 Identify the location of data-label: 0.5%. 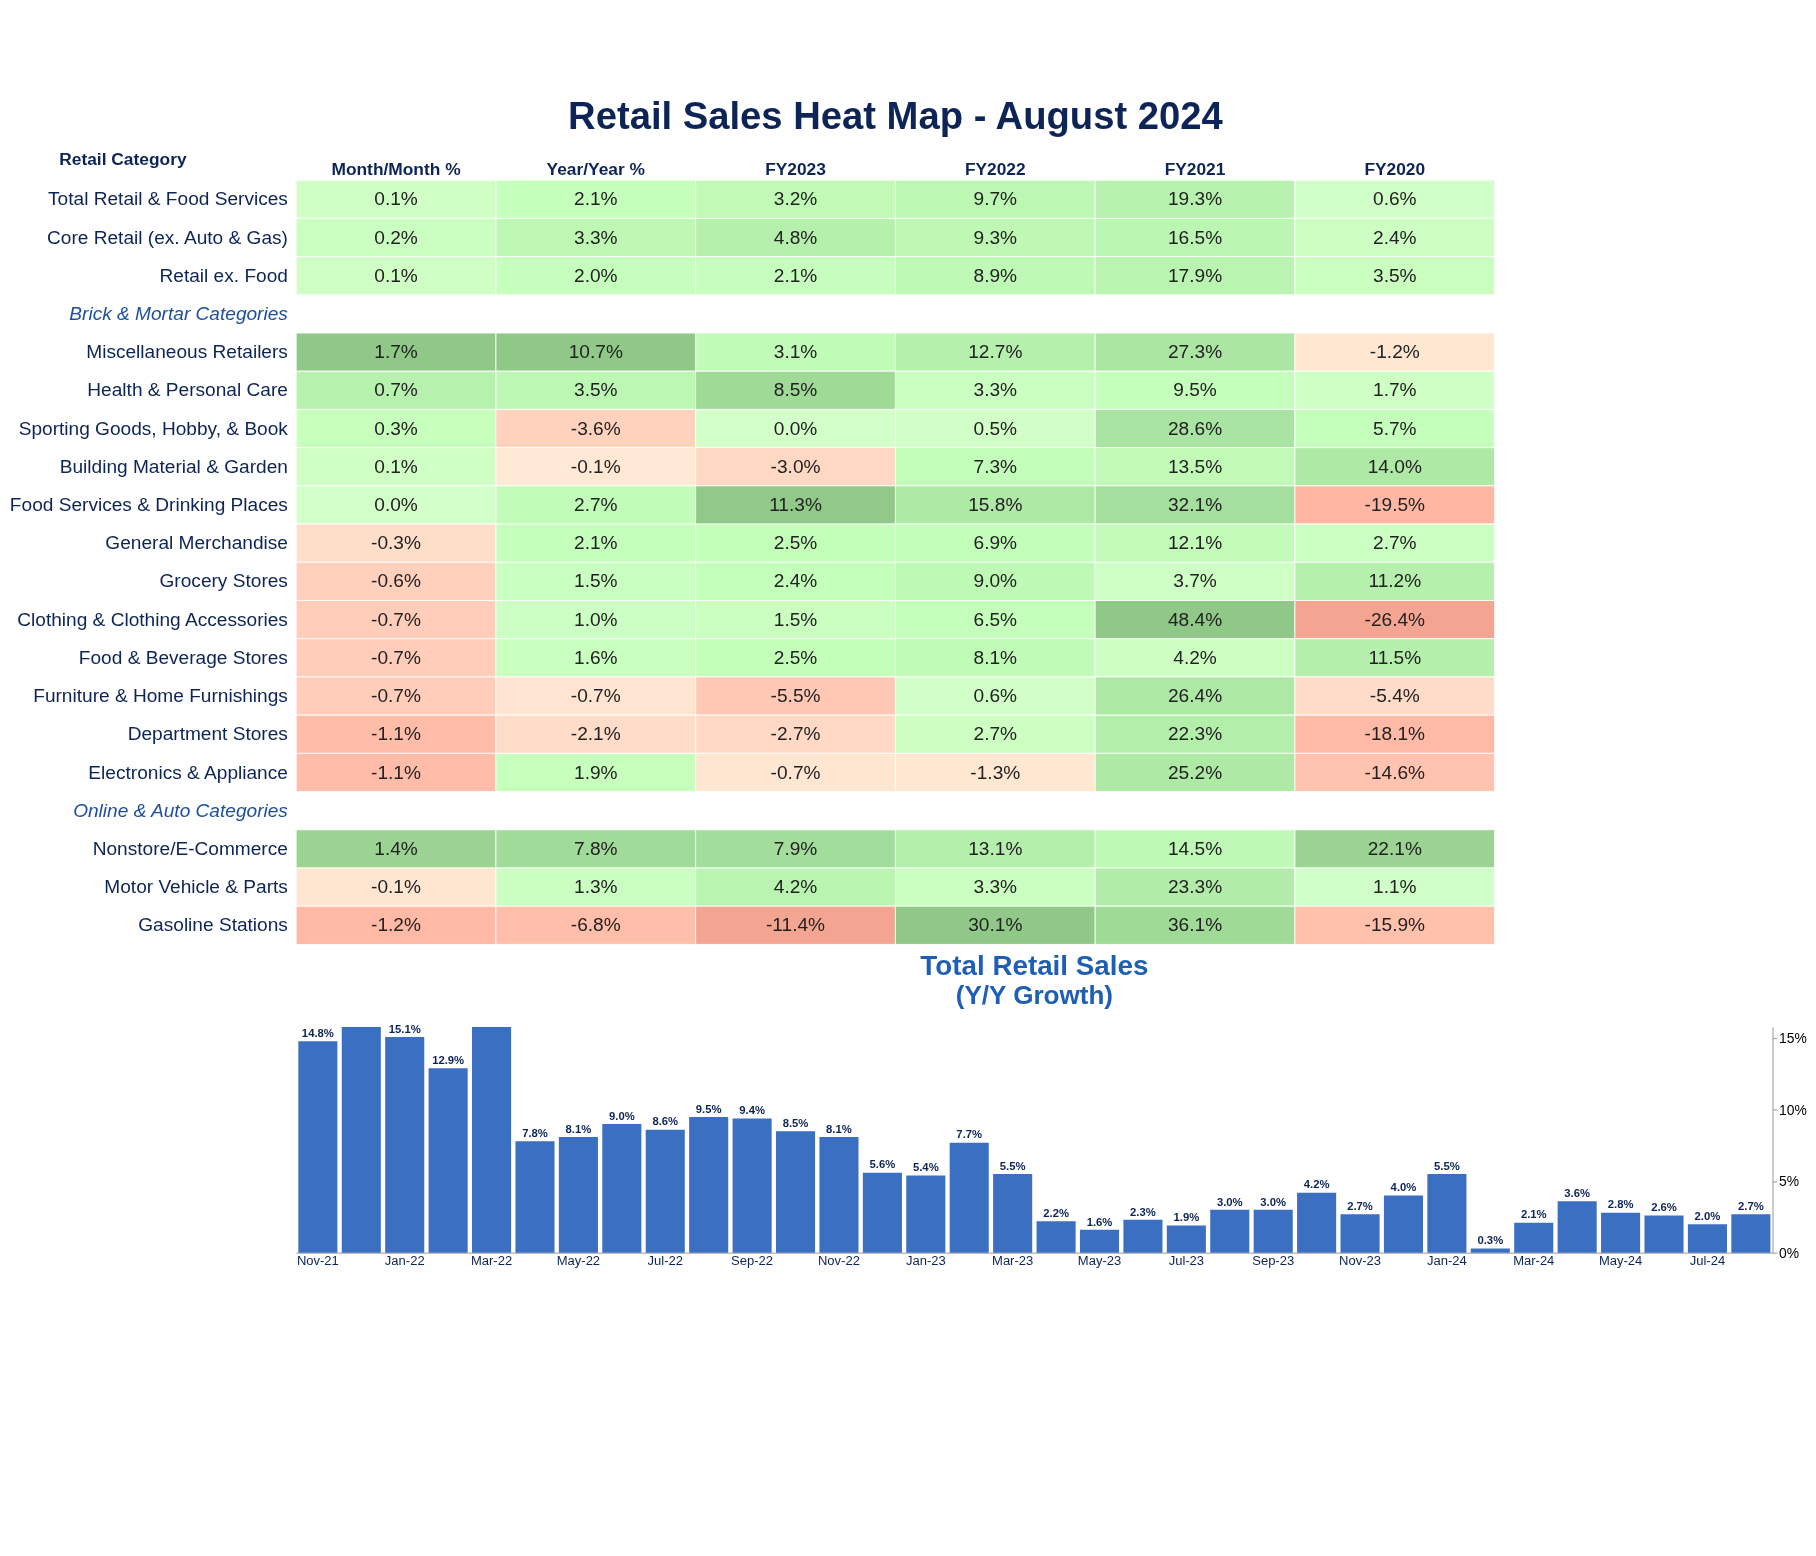
(995, 428).